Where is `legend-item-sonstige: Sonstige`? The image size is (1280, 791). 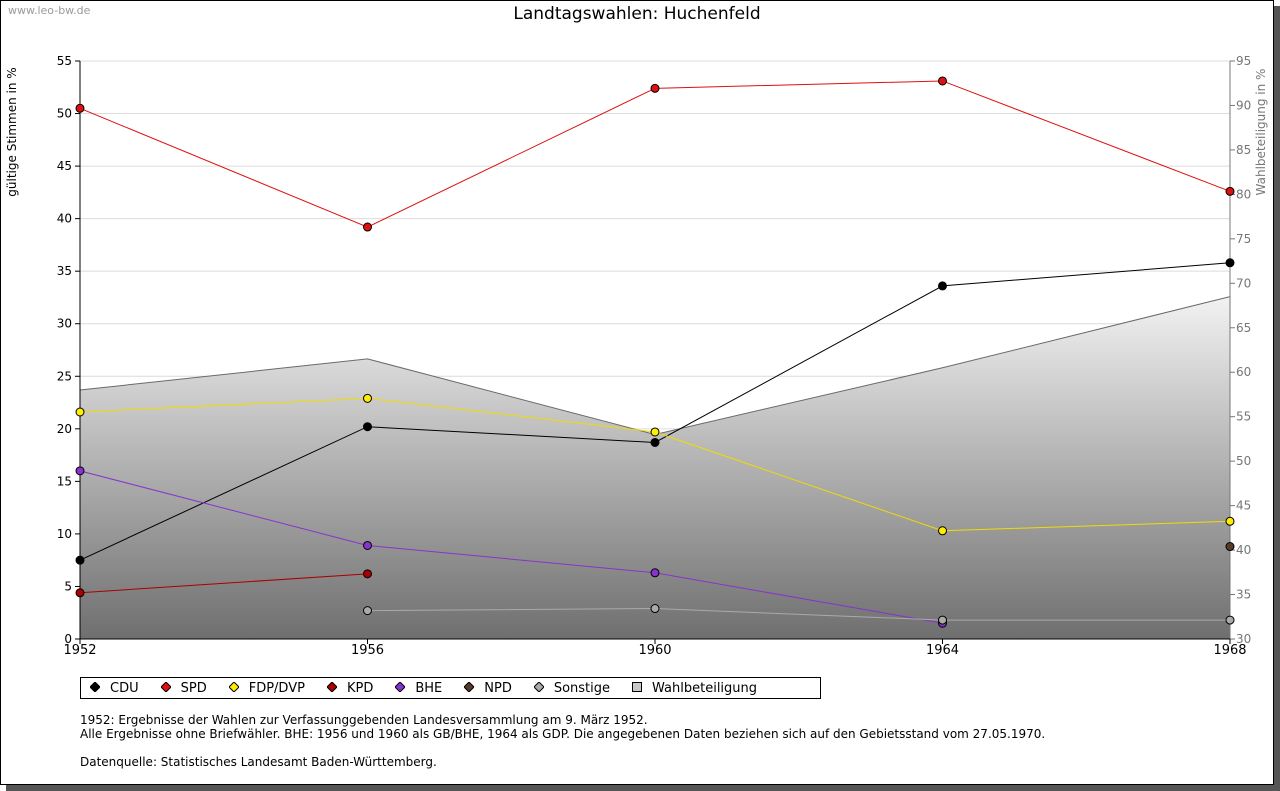 legend-item-sonstige: Sonstige is located at coordinates (572, 688).